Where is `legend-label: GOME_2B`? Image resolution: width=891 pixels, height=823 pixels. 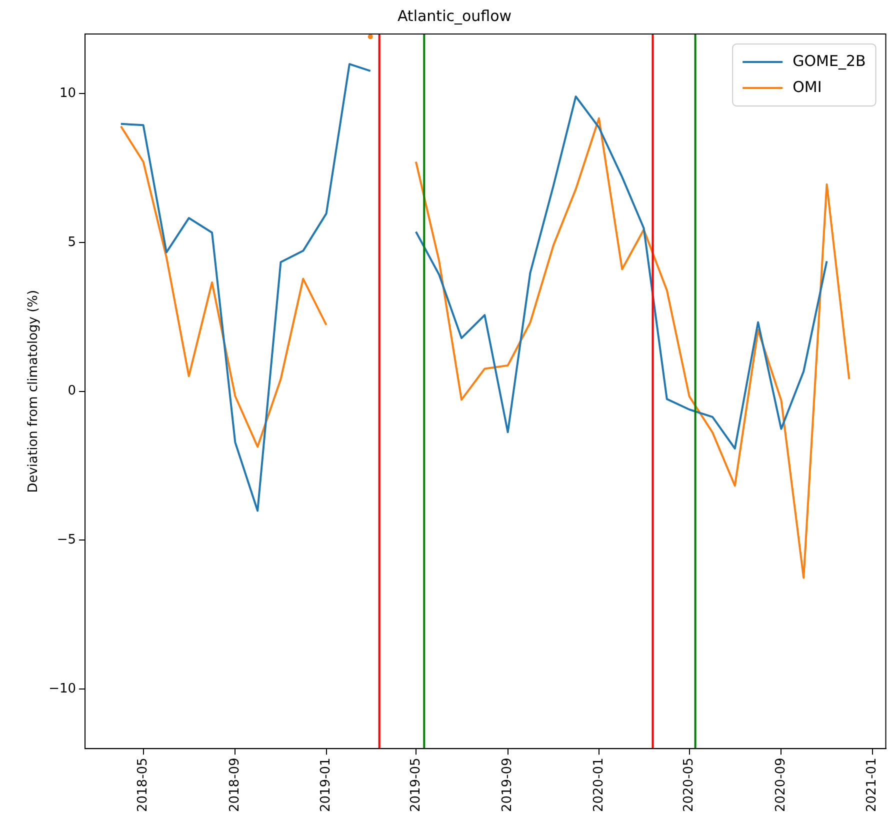 legend-label: GOME_2B is located at coordinates (829, 61).